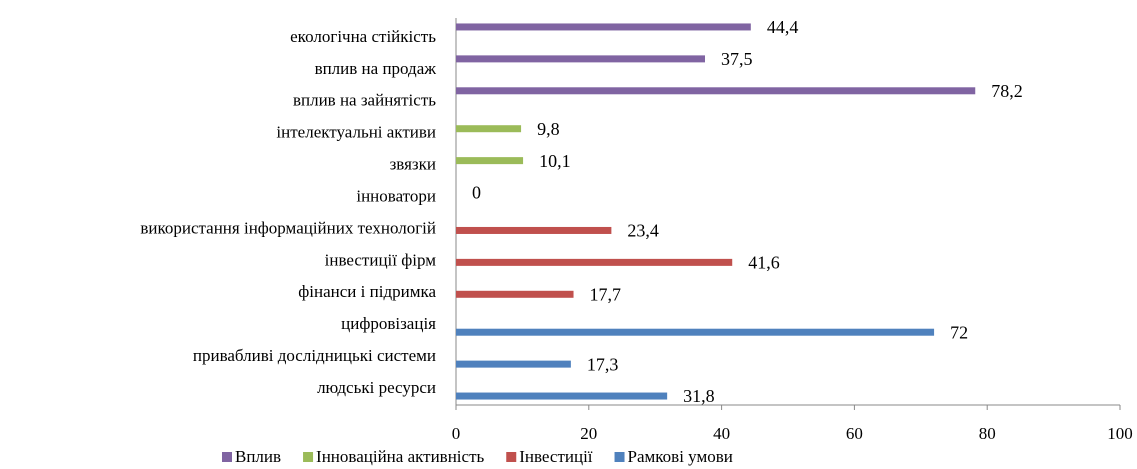  I want to click on value-label: 31,8, so click(699, 396).